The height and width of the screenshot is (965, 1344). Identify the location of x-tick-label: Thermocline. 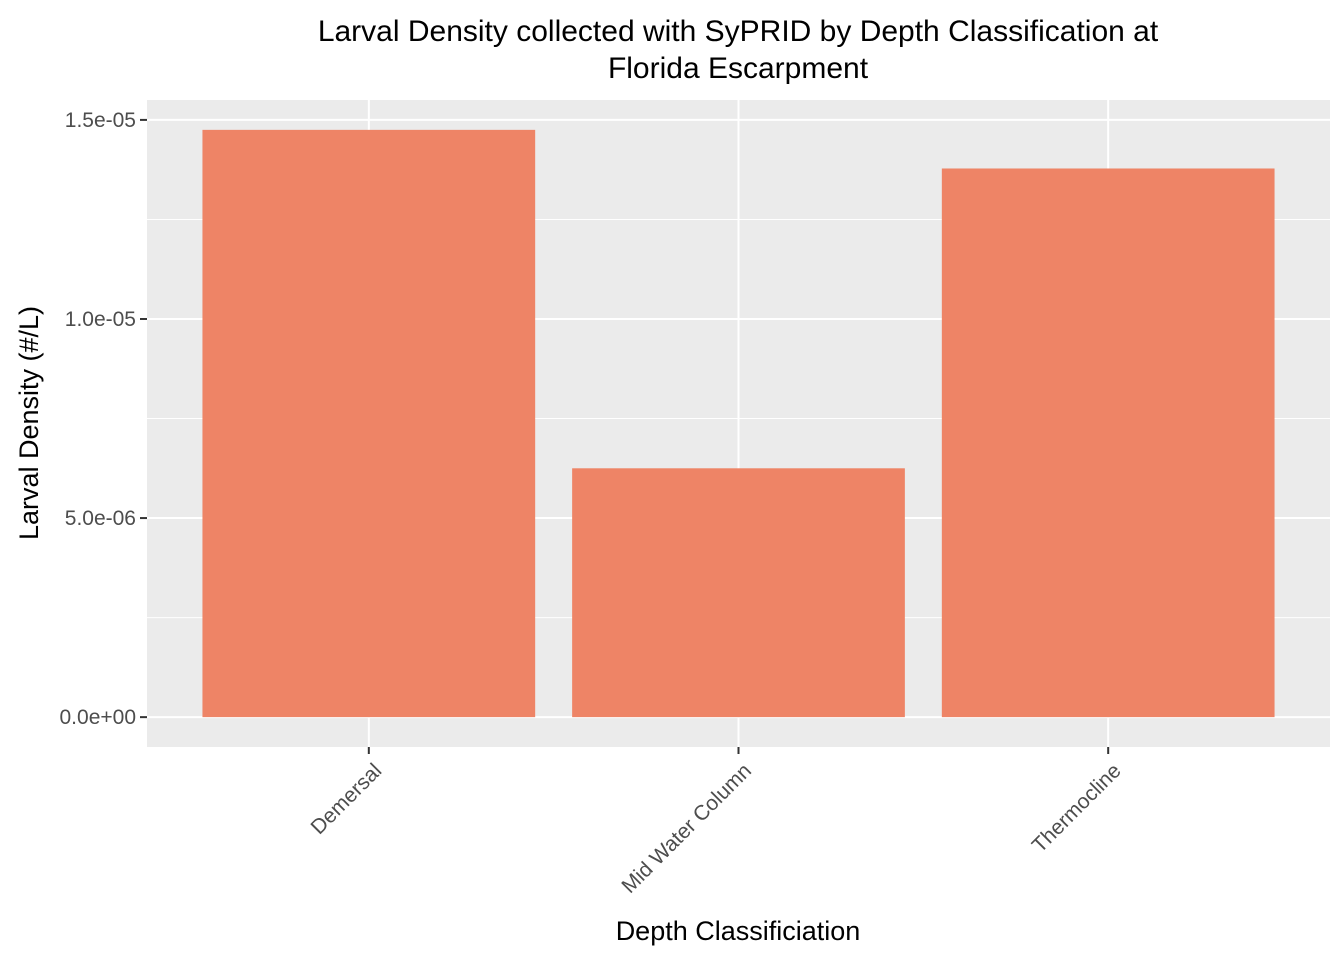
(1077, 808).